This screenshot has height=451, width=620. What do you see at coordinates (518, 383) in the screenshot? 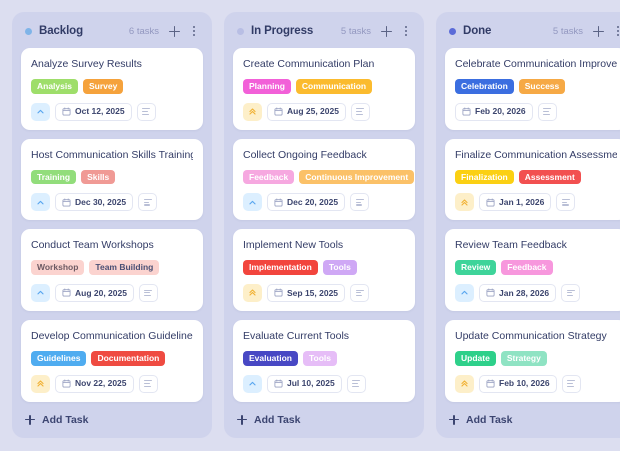
I see `task-due-date: Feb 10, 2026` at bounding box center [518, 383].